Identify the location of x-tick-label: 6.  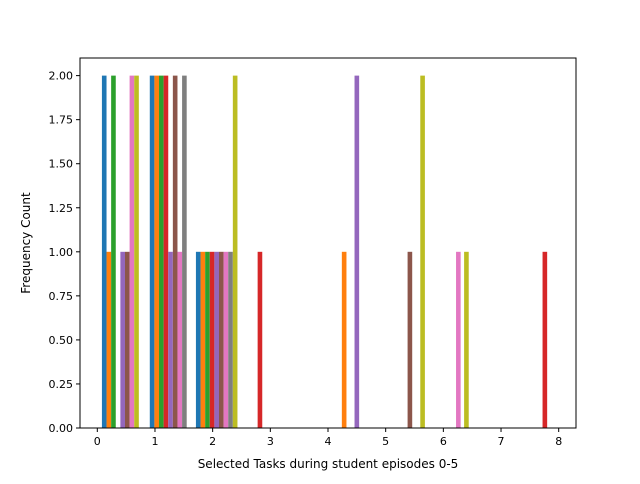
(443, 441).